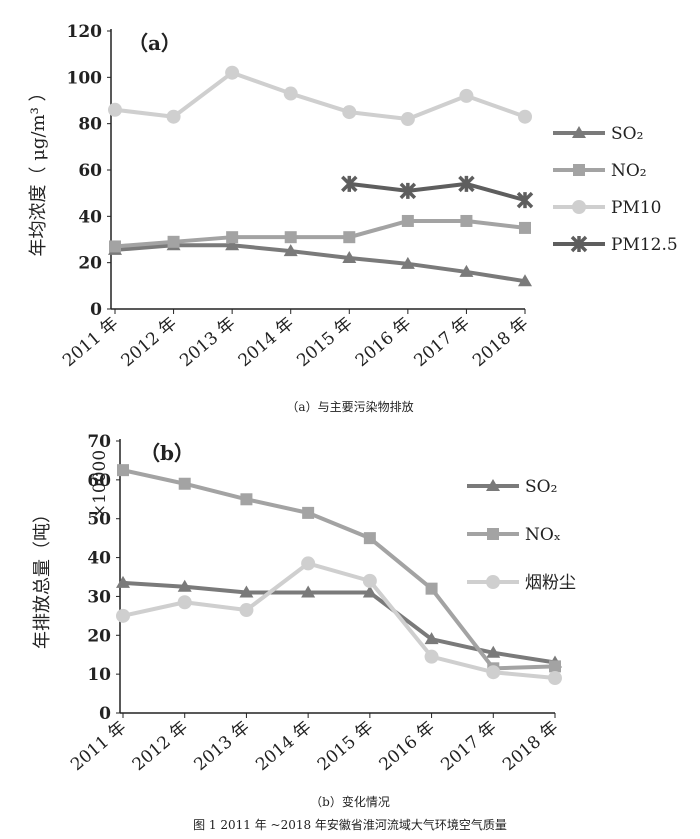 The image size is (700, 839). I want to click on legend-item: PM10, so click(607, 208).